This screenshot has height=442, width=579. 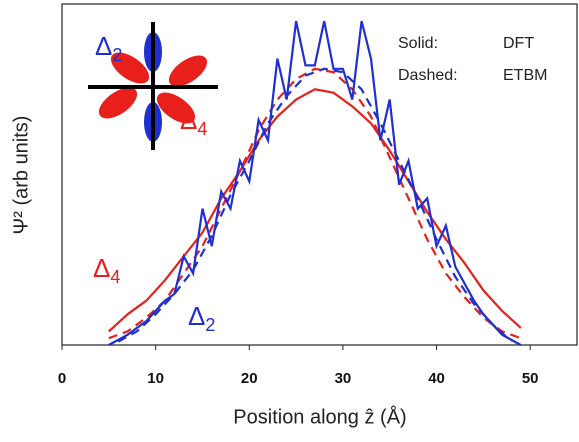 What do you see at coordinates (436, 378) in the screenshot?
I see `x-tick-label: 40` at bounding box center [436, 378].